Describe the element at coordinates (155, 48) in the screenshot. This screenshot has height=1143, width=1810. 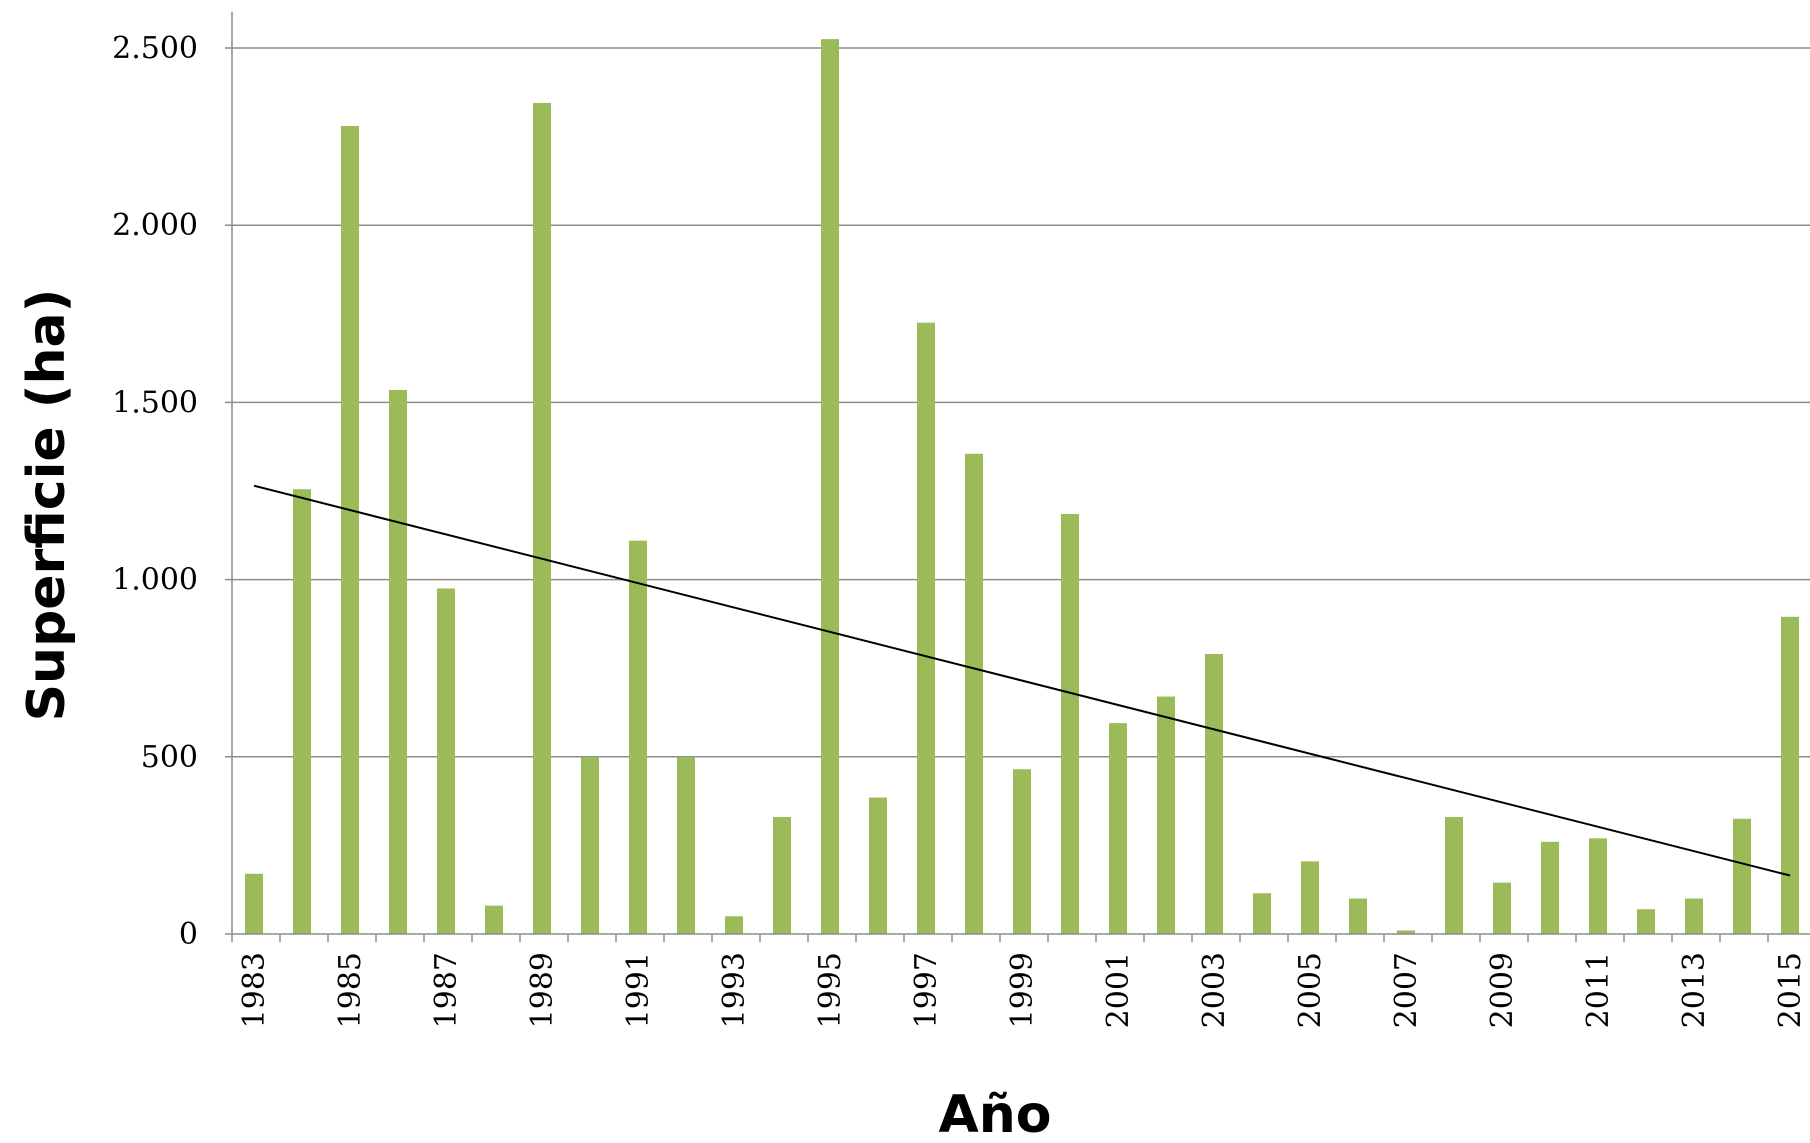
I see `y-tick-label-2500: 2.500` at that location.